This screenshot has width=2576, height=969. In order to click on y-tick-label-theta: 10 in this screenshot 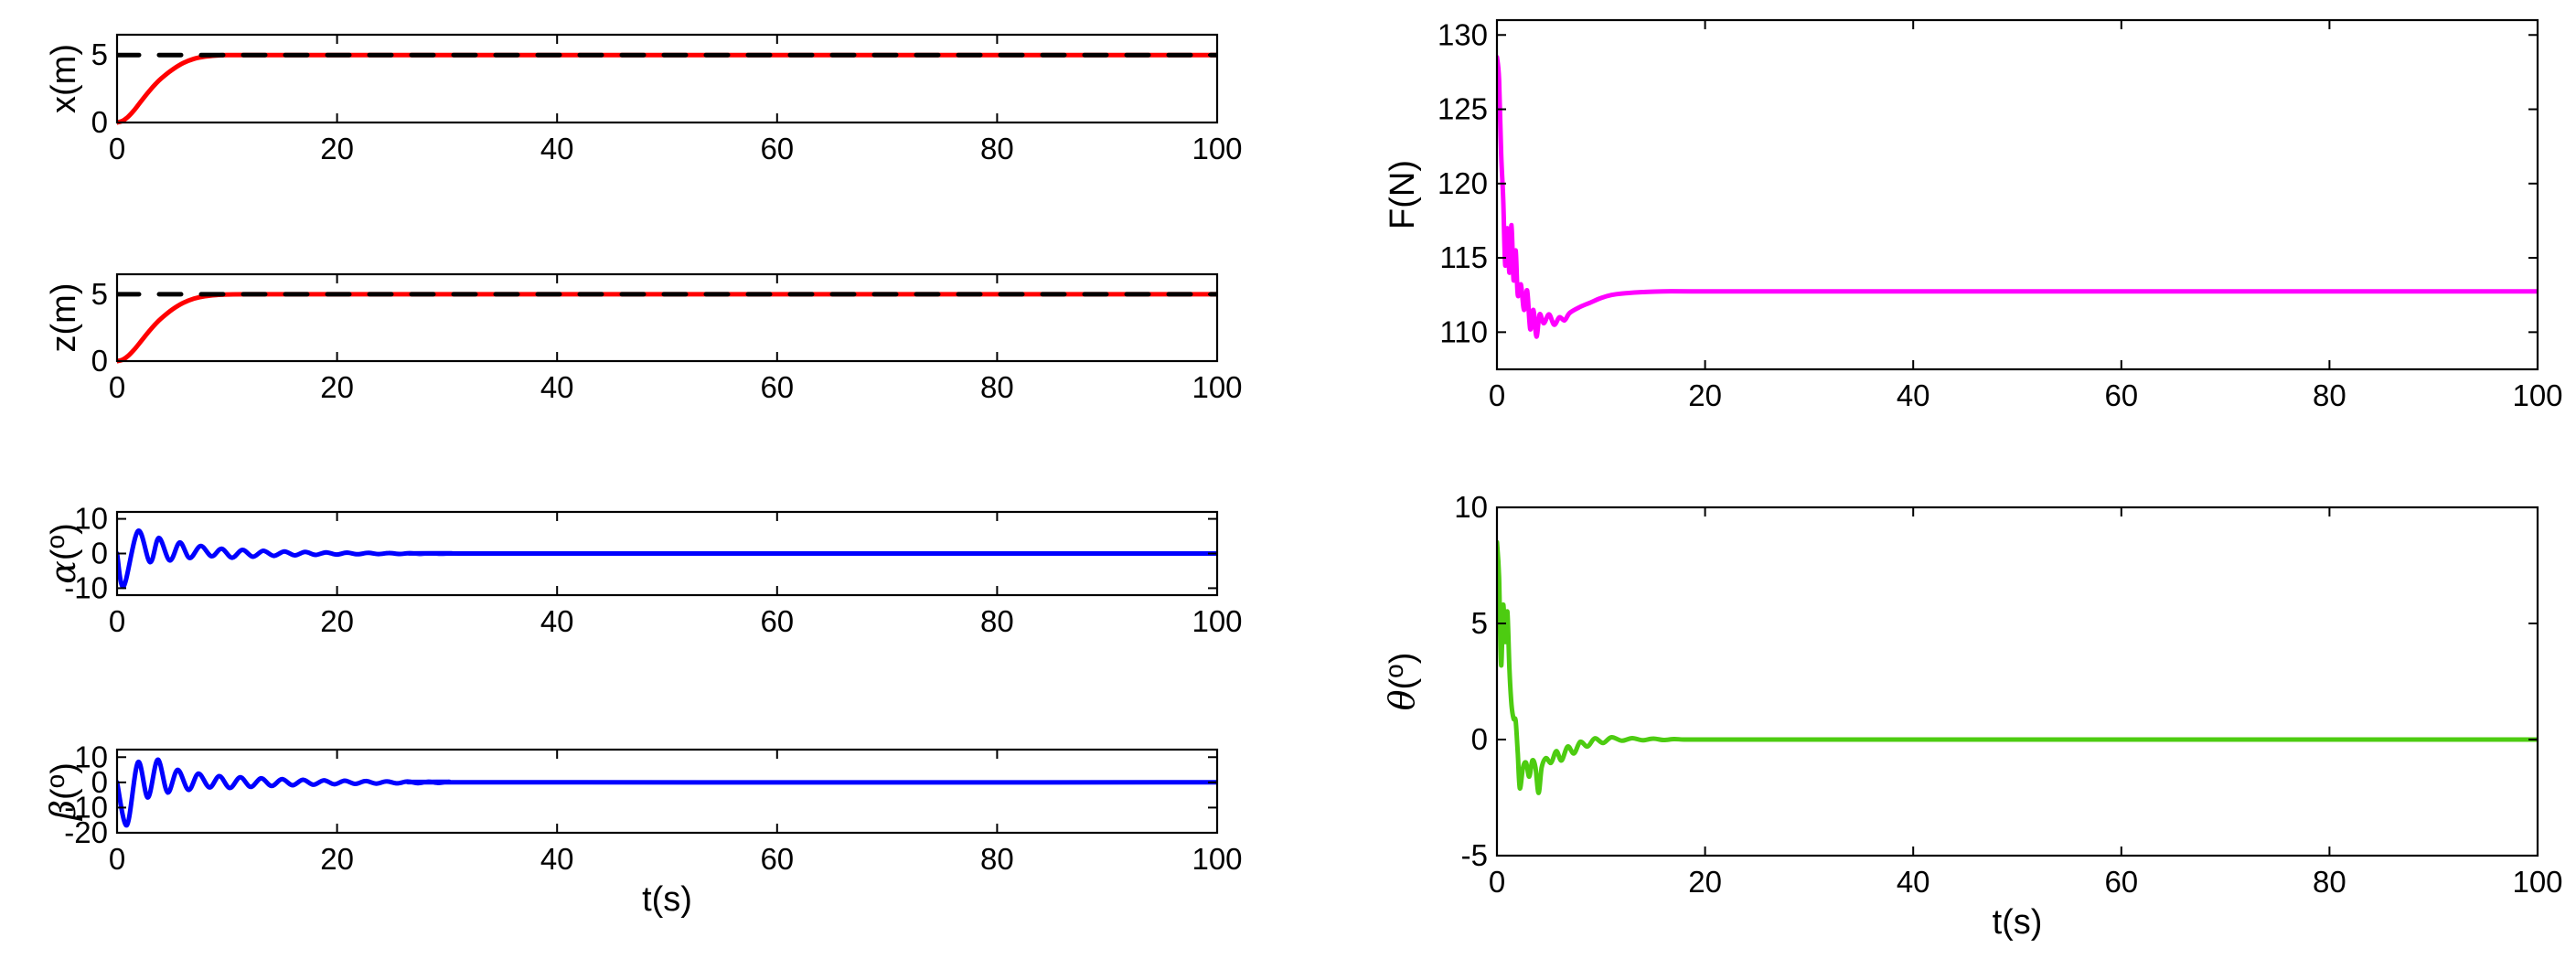, I will do `click(1471, 507)`.